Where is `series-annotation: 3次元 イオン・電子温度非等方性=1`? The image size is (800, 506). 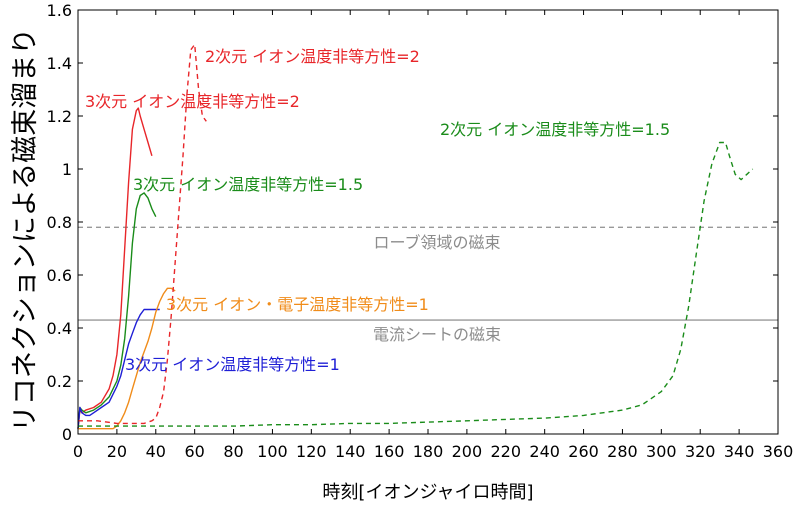 series-annotation: 3次元 イオン・電子温度非等方性=1 is located at coordinates (297, 304).